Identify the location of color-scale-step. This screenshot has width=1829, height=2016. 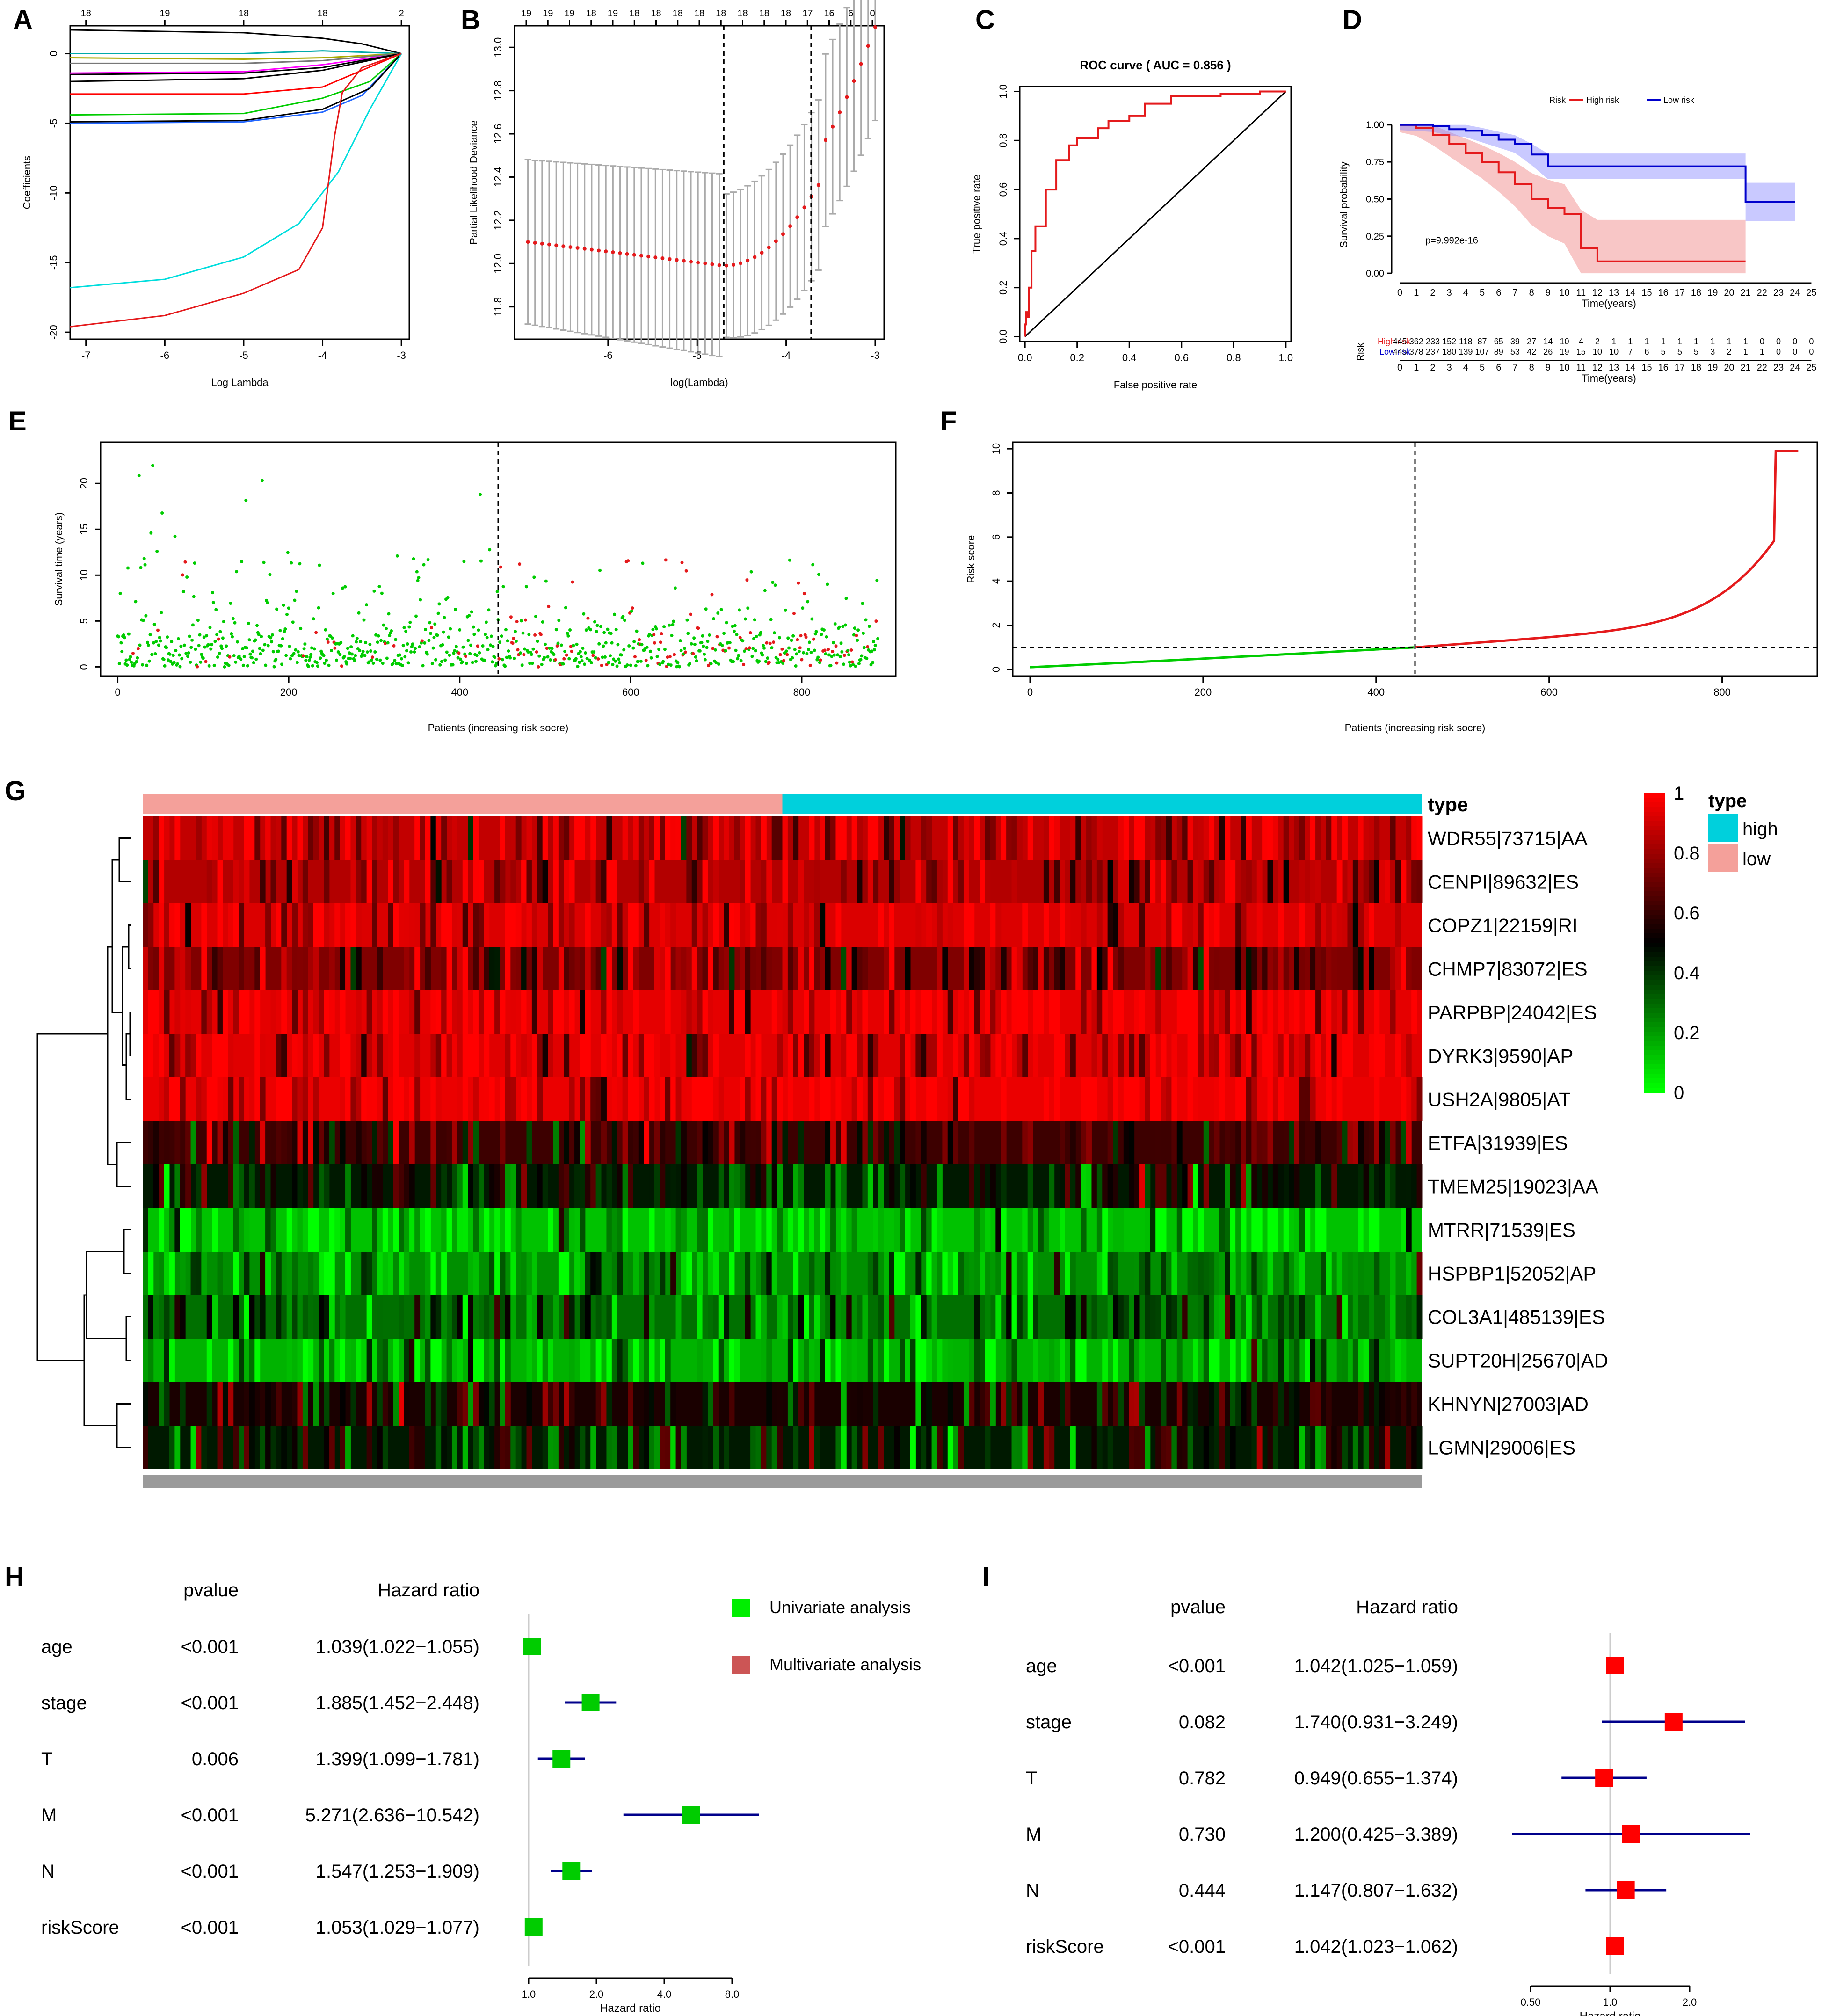
(1655, 945).